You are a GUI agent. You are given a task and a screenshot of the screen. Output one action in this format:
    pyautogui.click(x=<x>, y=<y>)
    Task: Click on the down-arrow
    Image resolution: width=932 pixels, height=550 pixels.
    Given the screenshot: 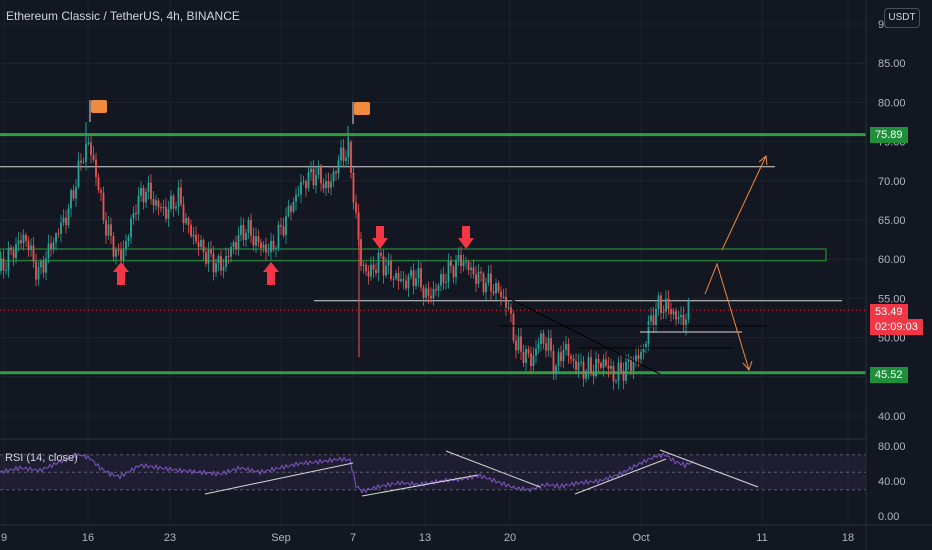 What is the action you would take?
    pyautogui.click(x=380, y=237)
    